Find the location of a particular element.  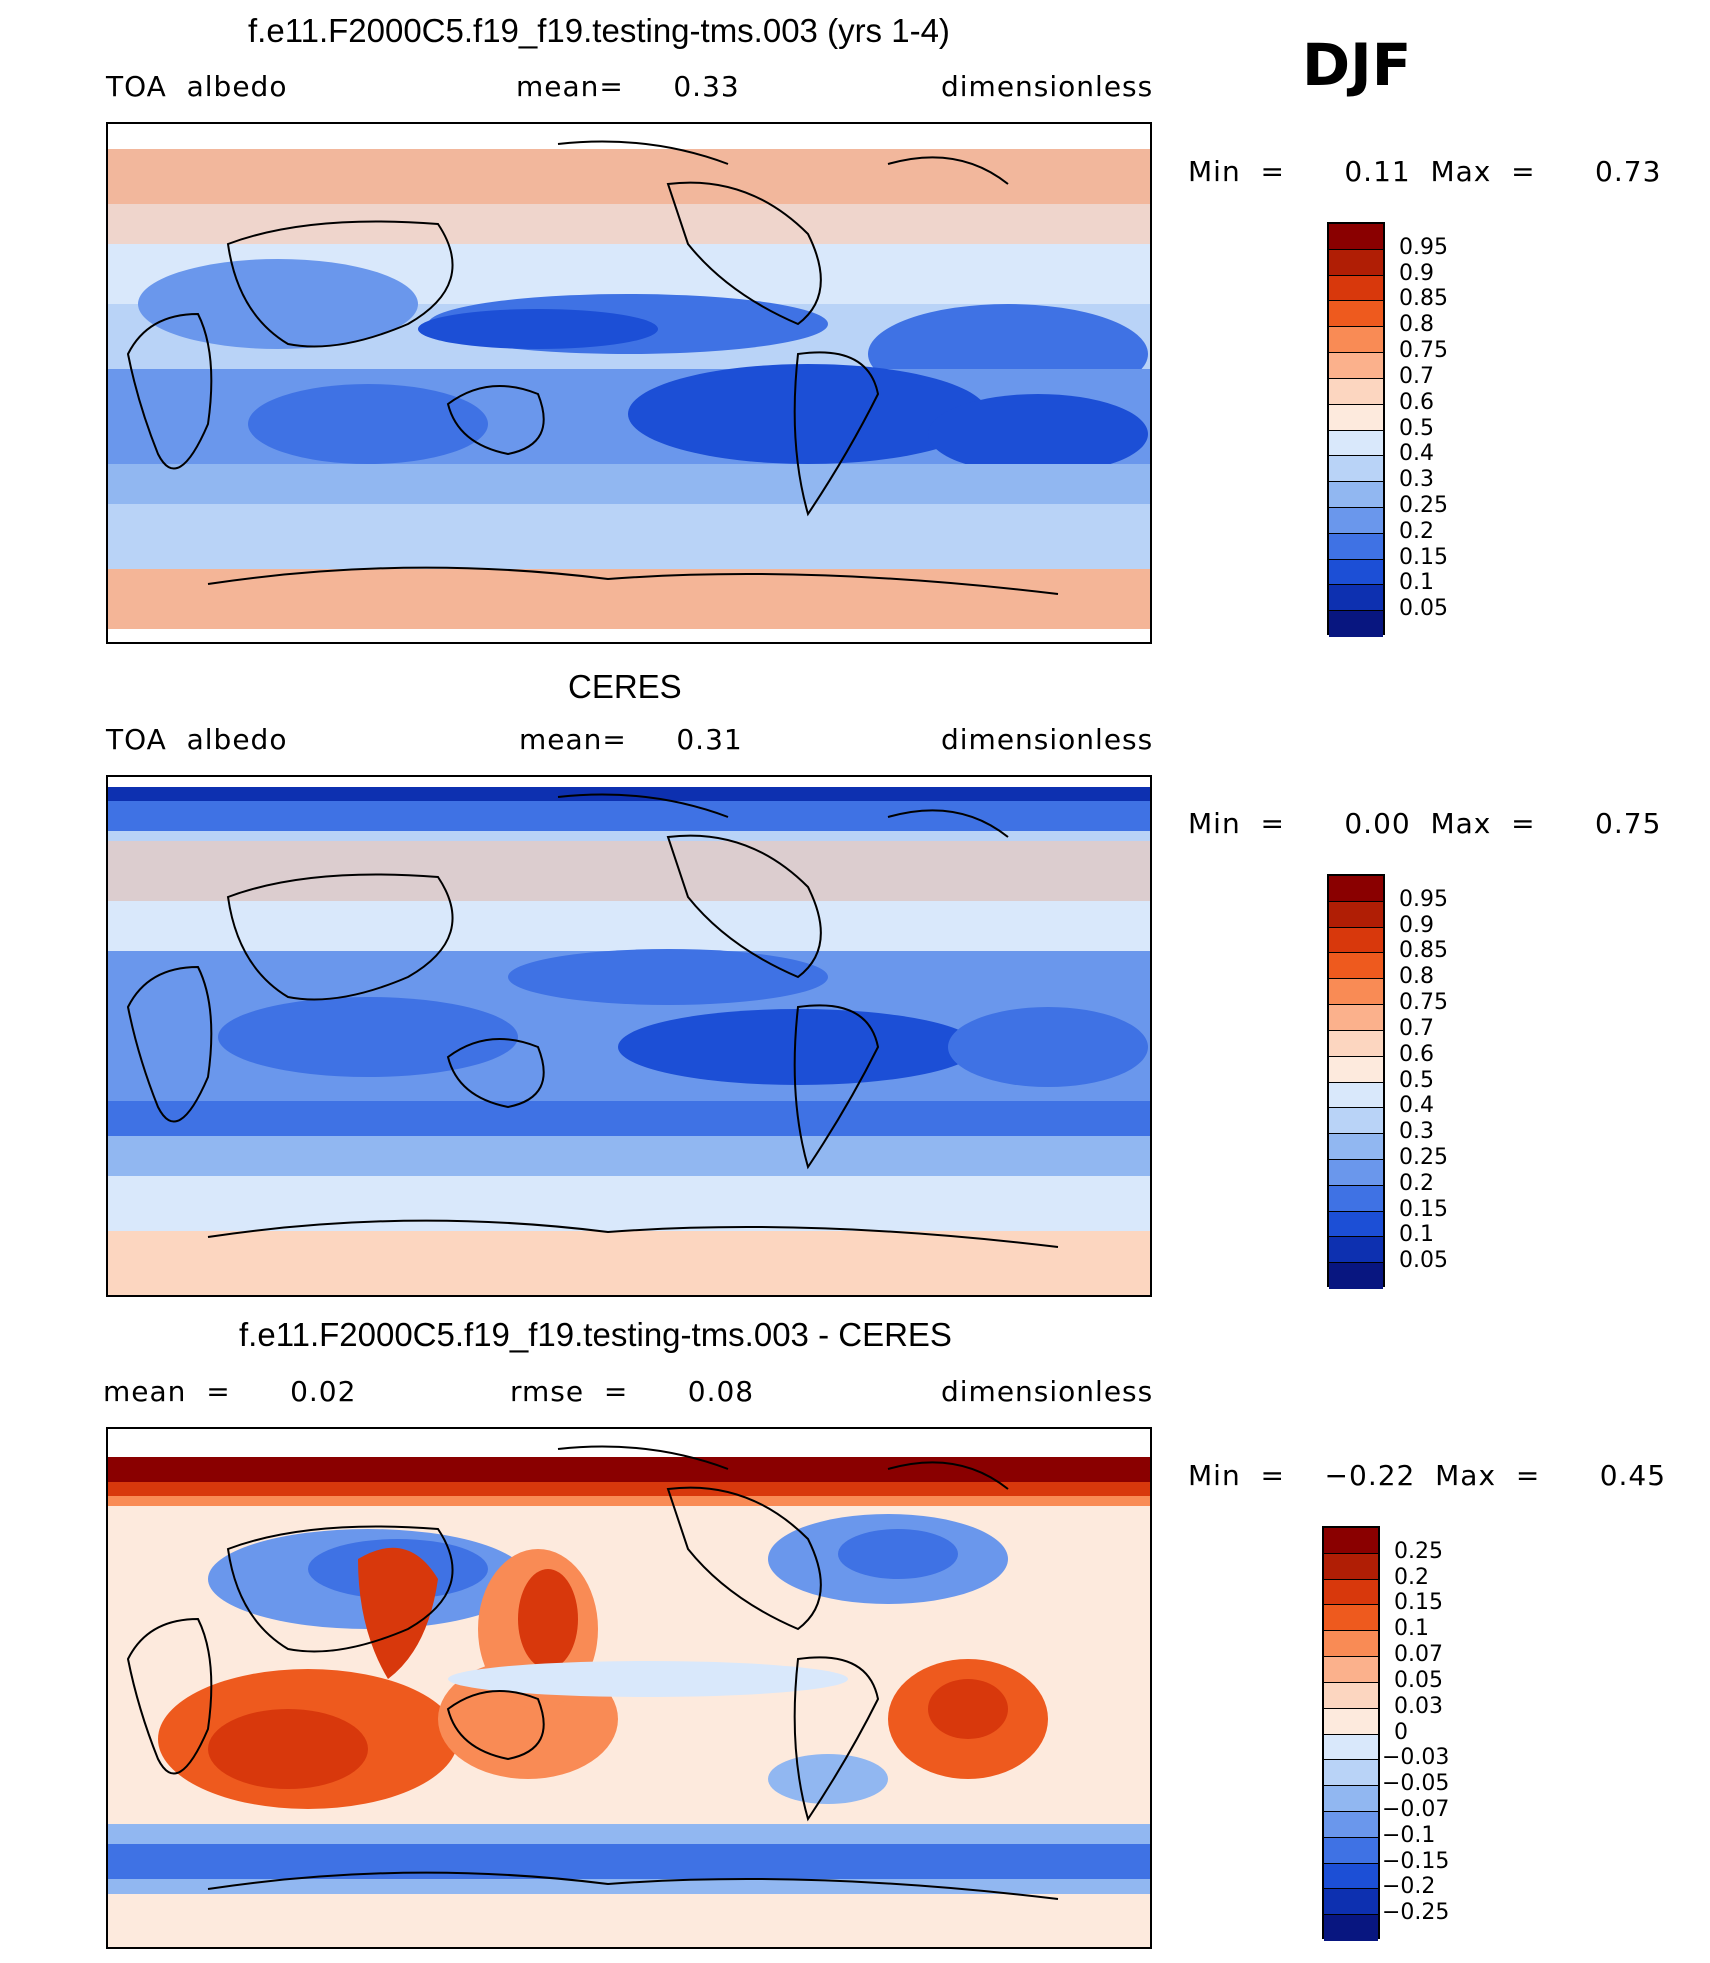

colorbar-label: −0.2 is located at coordinates (1409, 1887).